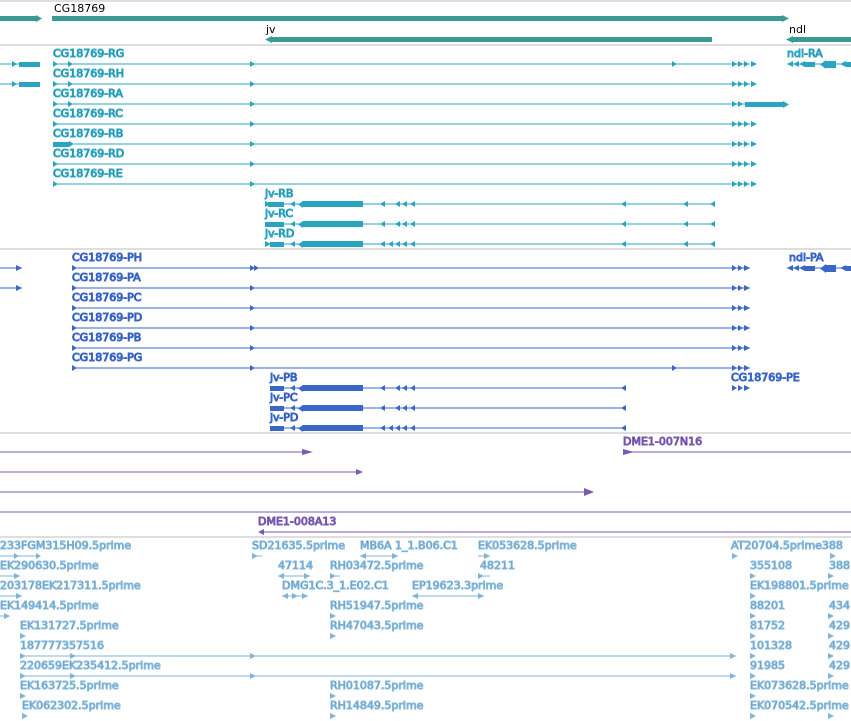 This screenshot has width=851, height=721. What do you see at coordinates (819, 268) in the screenshot?
I see `protein-ndl-pa-feature` at bounding box center [819, 268].